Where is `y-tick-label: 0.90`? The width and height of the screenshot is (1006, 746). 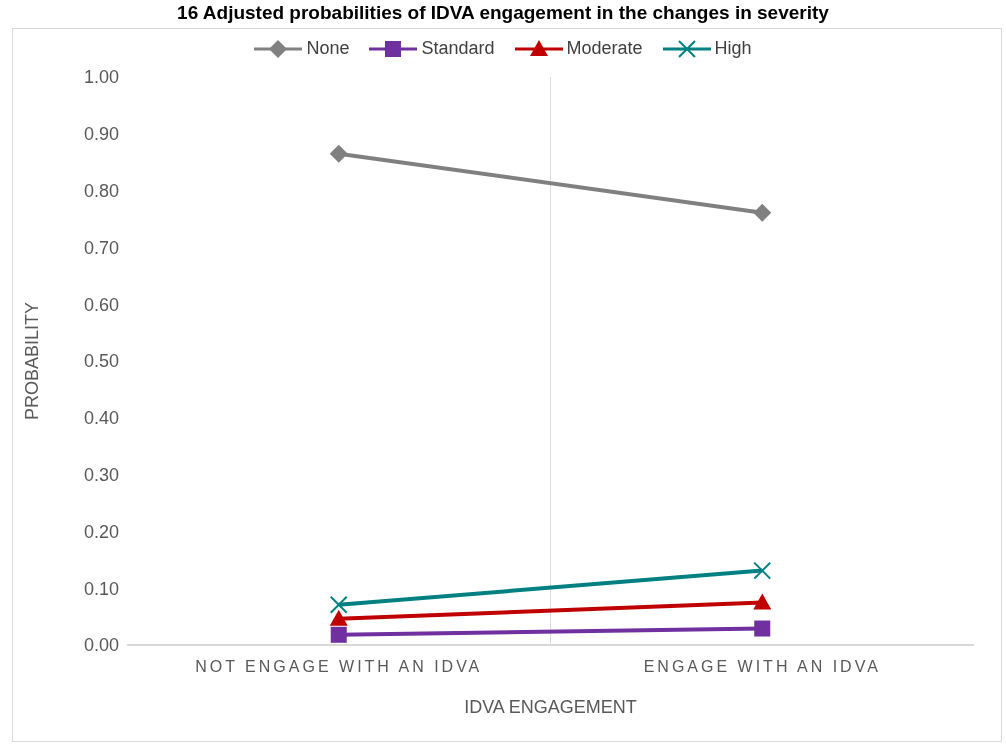 y-tick-label: 0.90 is located at coordinates (101, 134).